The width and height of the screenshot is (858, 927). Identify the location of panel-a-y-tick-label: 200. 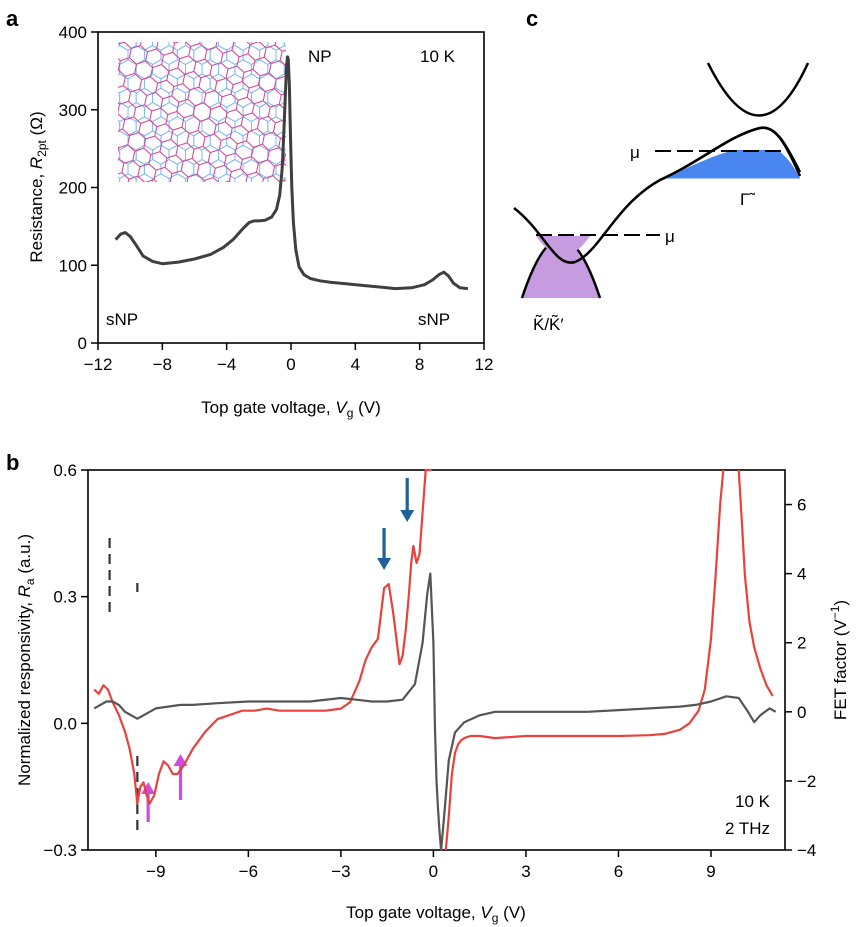
(73, 188).